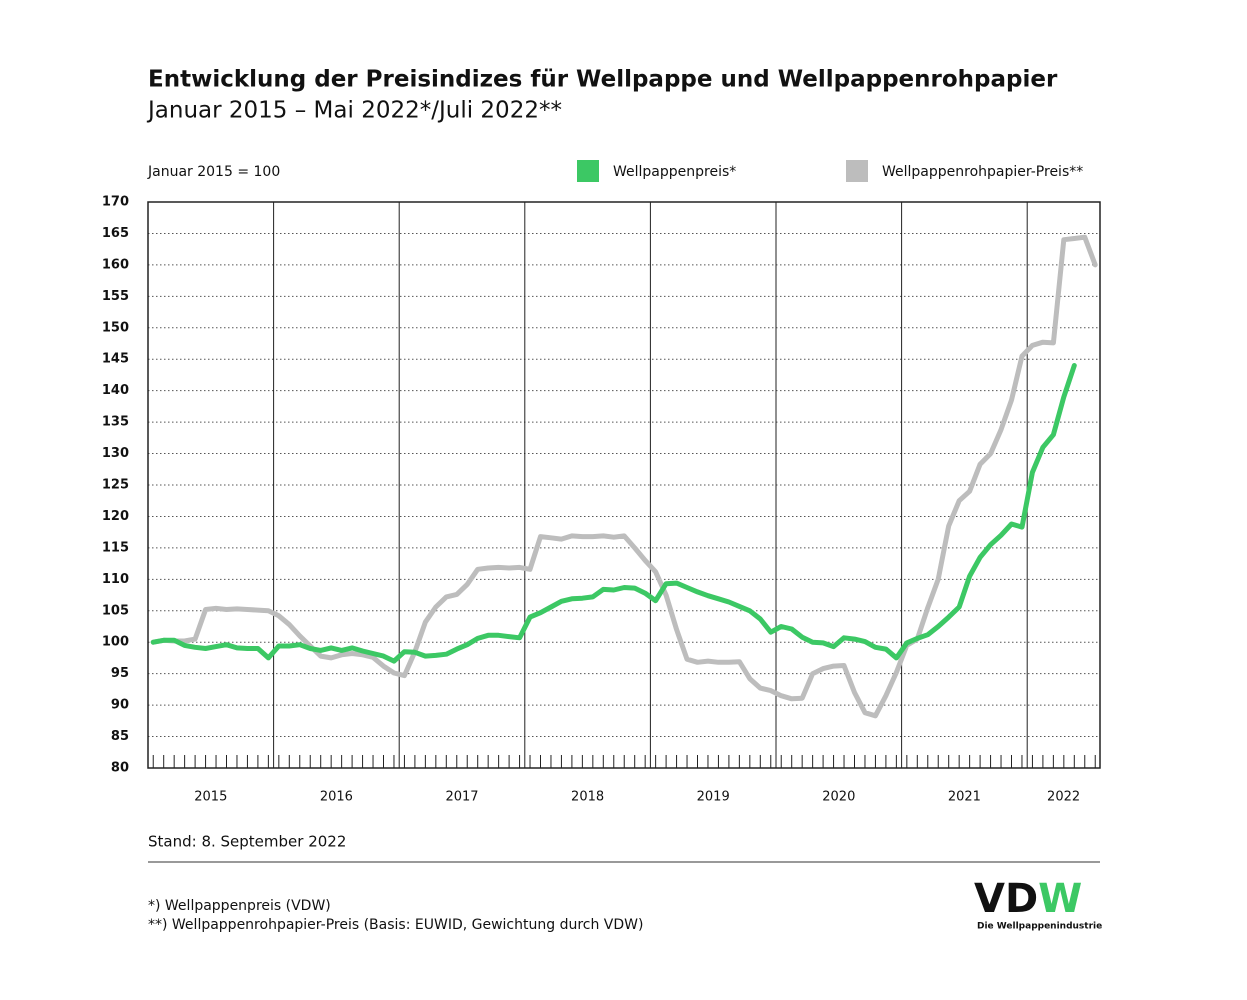 This screenshot has width=1247, height=1000. Describe the element at coordinates (1006, 899) in the screenshot. I see `logo-part: VD` at that location.